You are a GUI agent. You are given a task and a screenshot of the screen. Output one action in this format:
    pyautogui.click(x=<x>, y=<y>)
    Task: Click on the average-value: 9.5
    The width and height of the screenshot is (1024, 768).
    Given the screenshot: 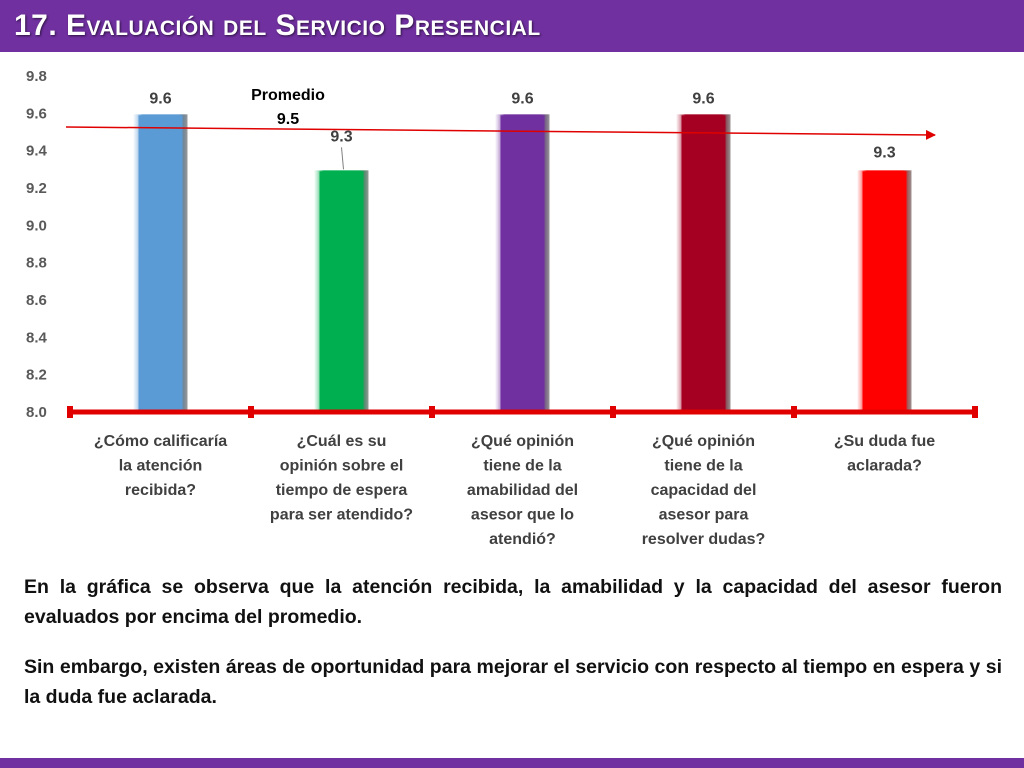 What is the action you would take?
    pyautogui.click(x=288, y=119)
    